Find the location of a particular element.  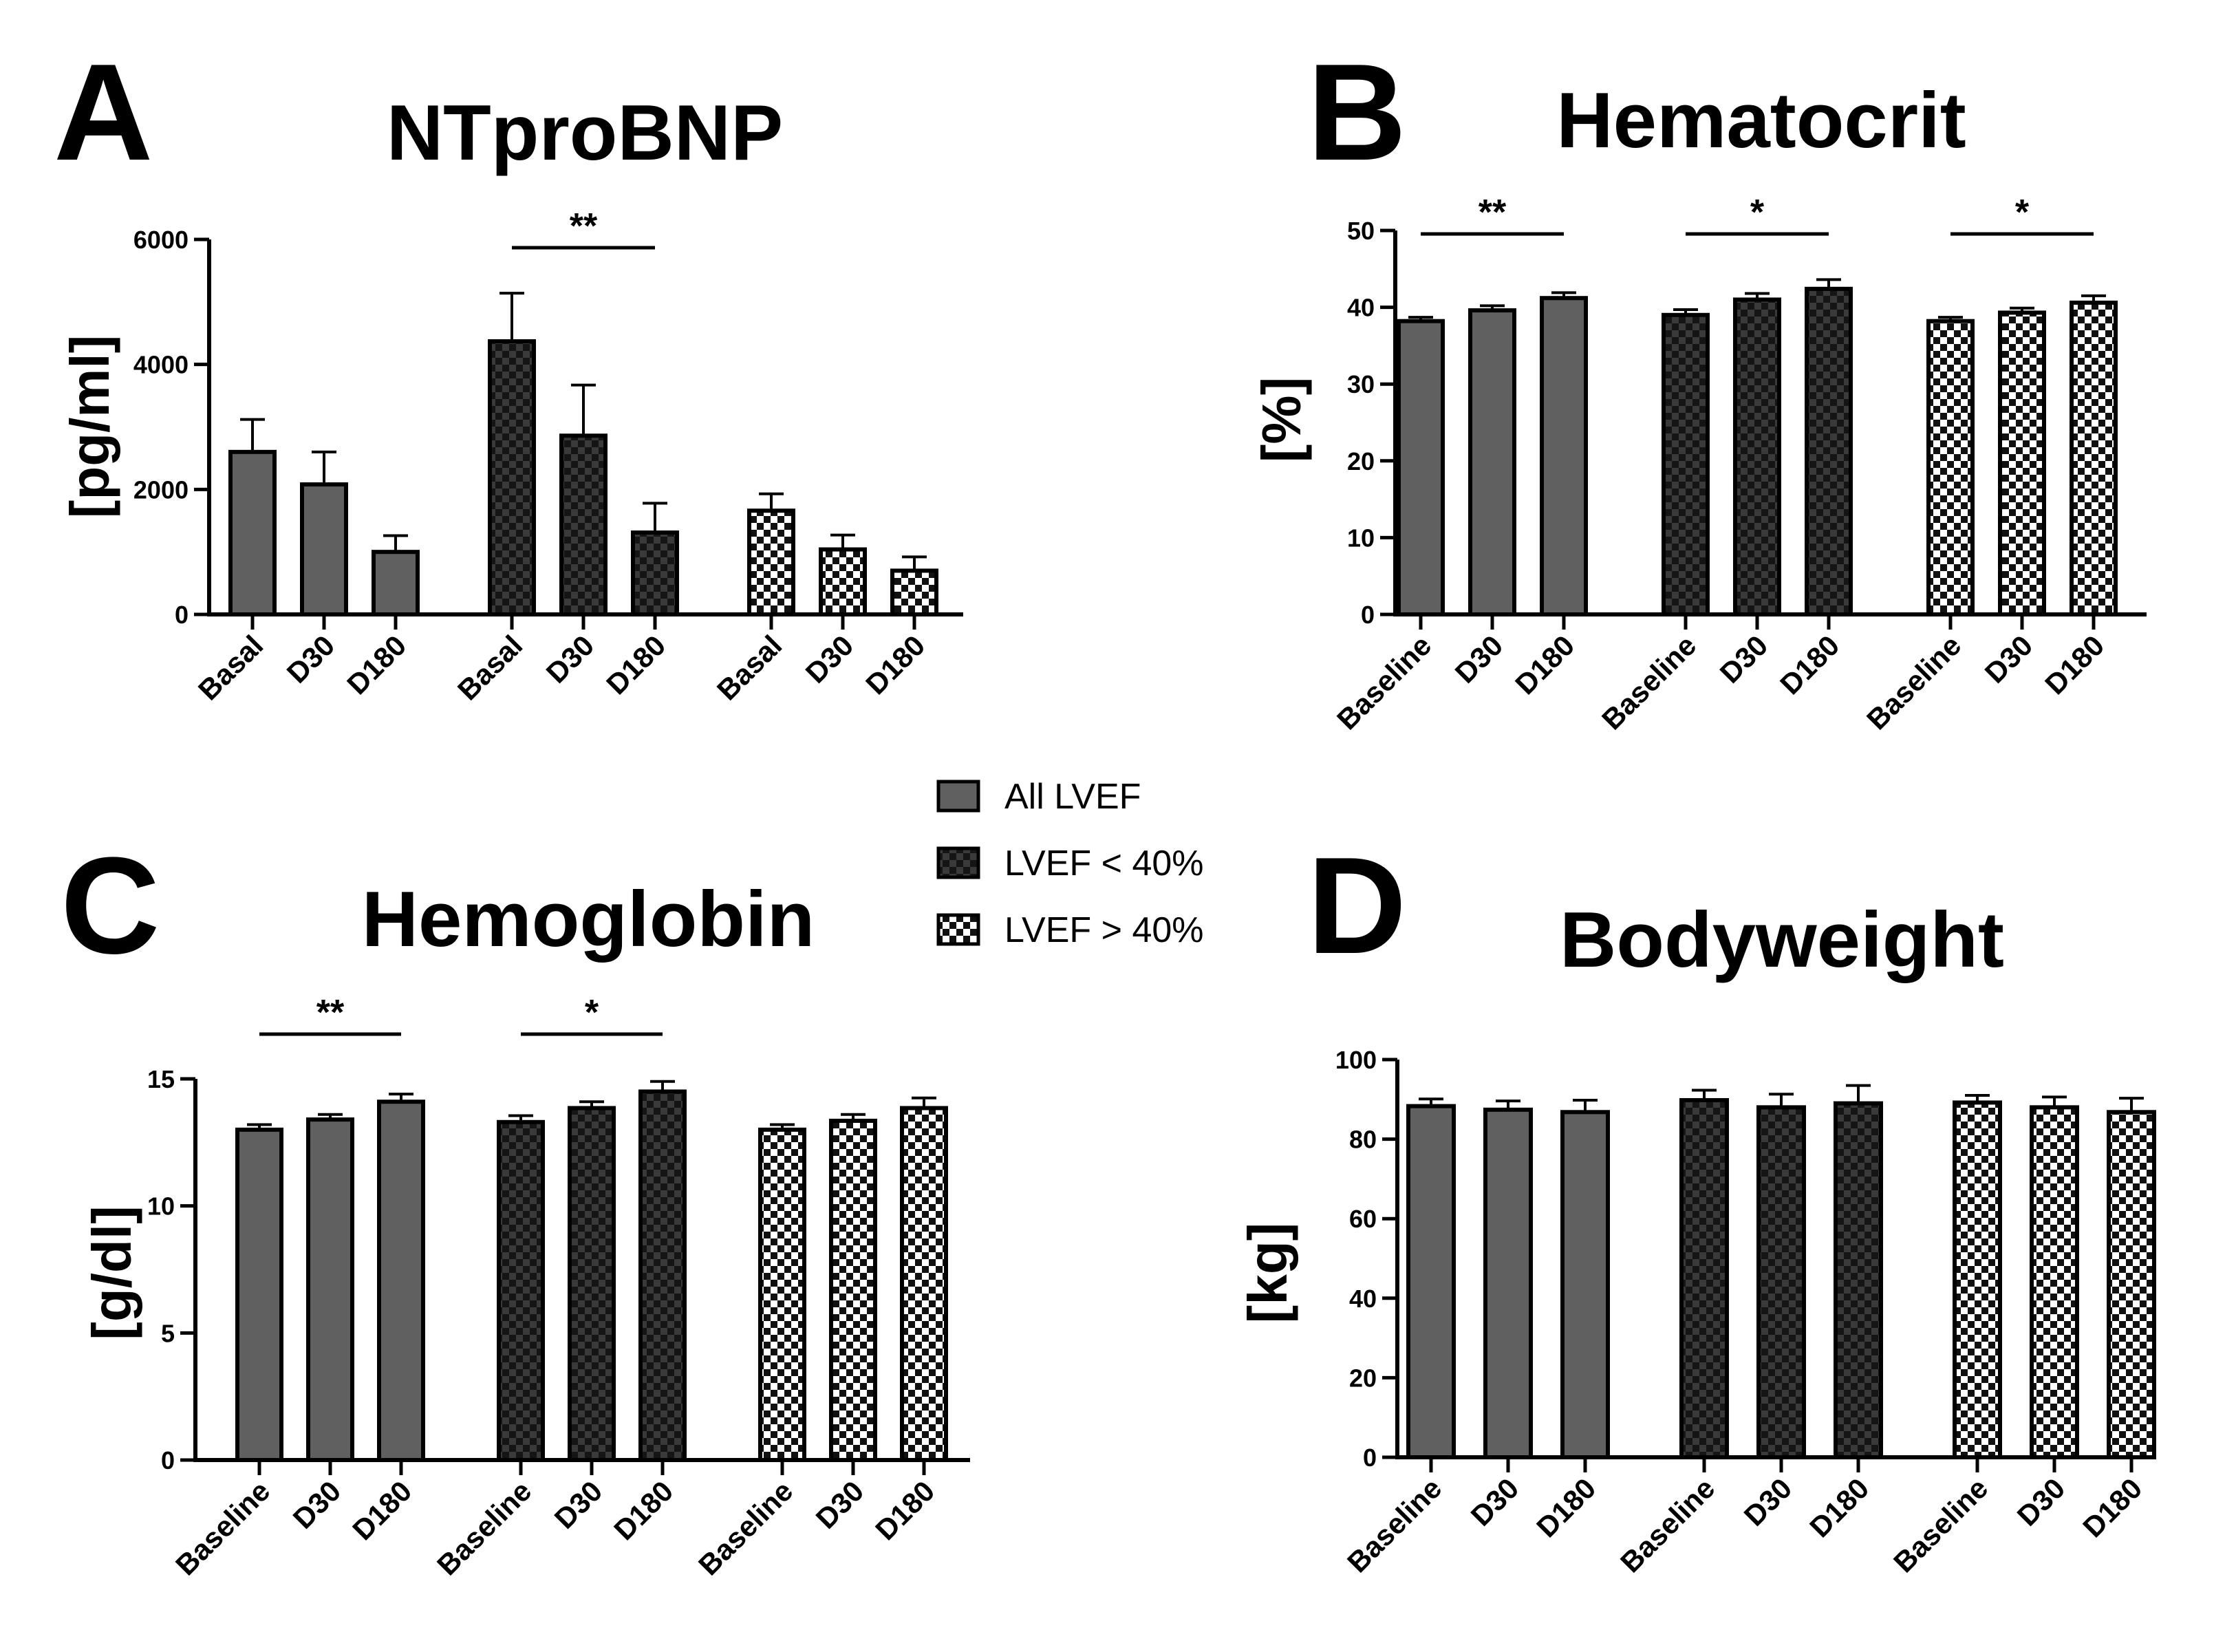

panel-title-b: Hematocrit is located at coordinates (1761, 120).